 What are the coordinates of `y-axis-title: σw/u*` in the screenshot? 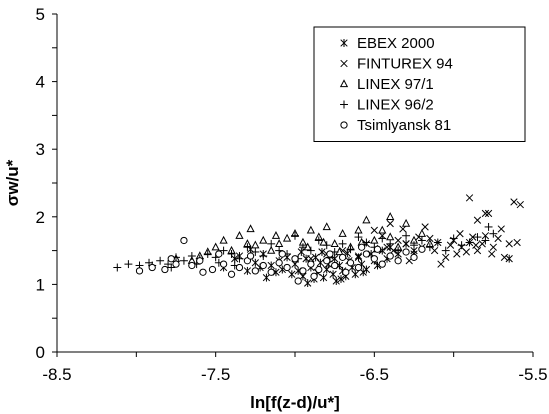 It's located at (12, 182).